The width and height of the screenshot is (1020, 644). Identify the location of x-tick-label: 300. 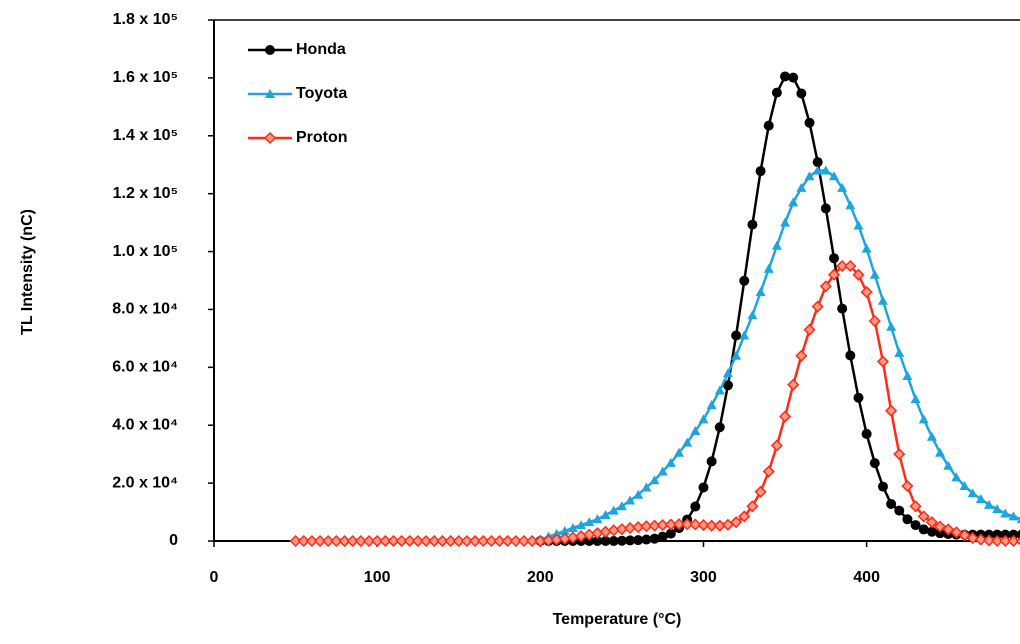
(703, 577).